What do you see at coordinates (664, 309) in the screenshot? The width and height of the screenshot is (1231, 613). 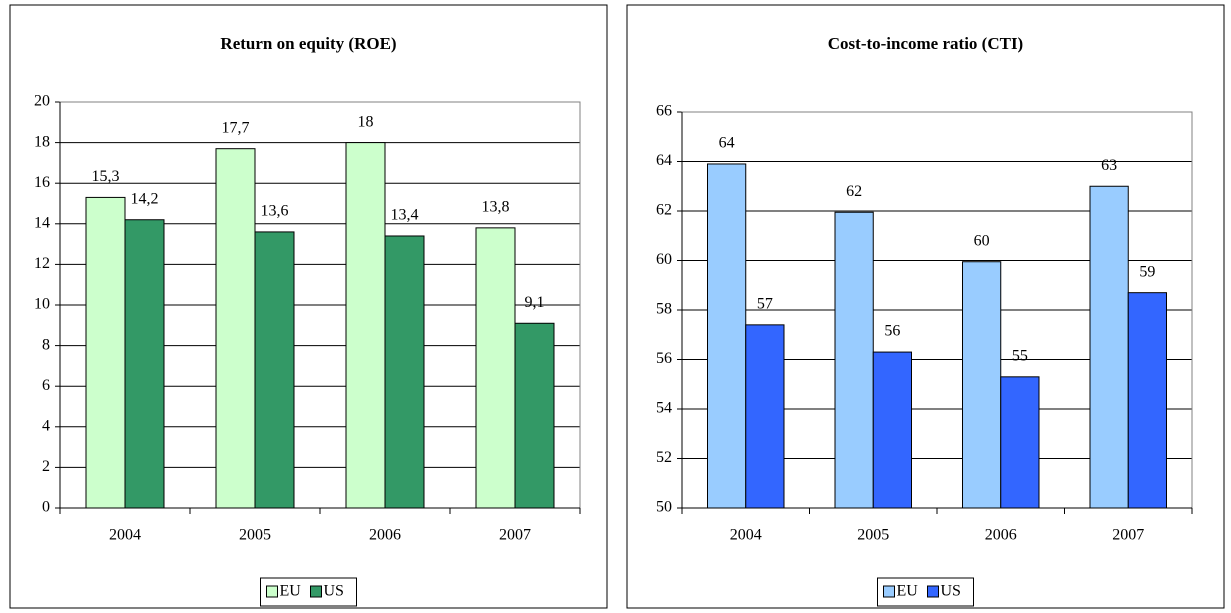 I see `y-tick-label: 58` at bounding box center [664, 309].